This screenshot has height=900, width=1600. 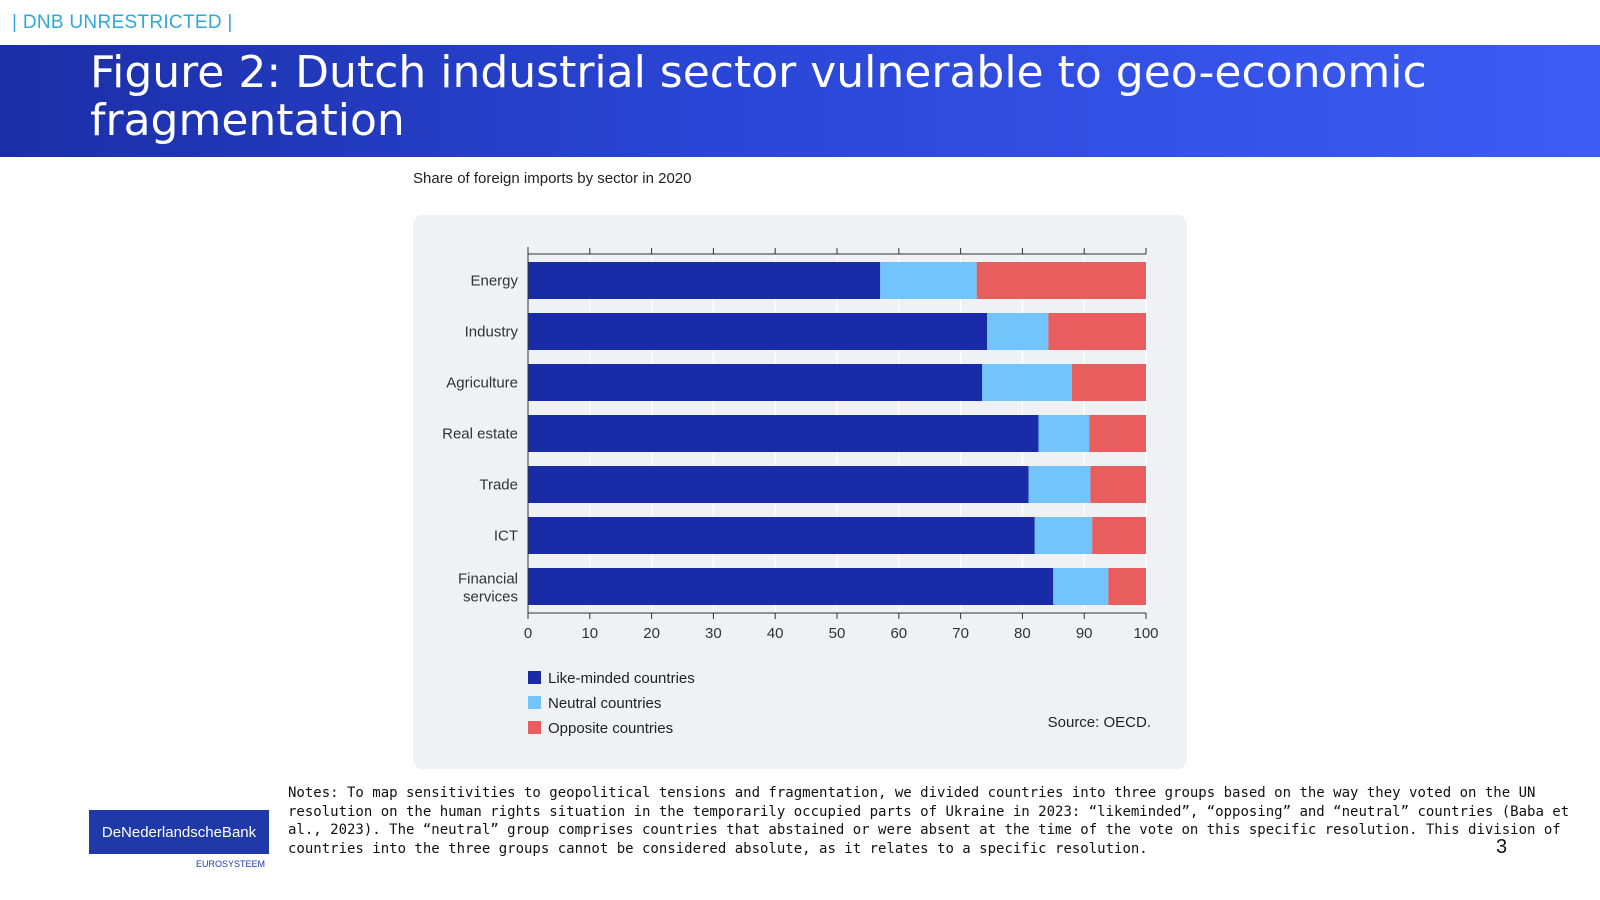 What do you see at coordinates (1145, 633) in the screenshot?
I see `x-tick-label: 100` at bounding box center [1145, 633].